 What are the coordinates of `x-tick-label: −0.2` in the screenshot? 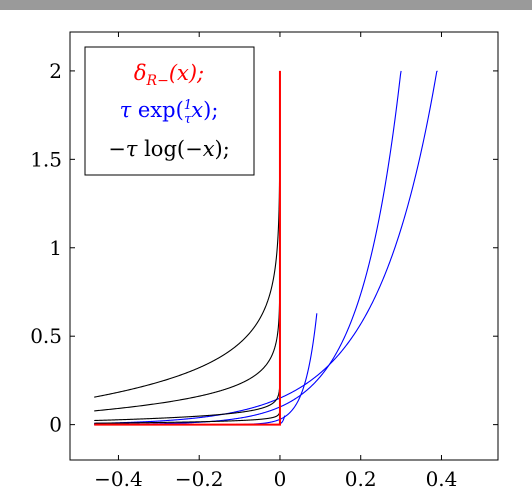 It's located at (199, 478).